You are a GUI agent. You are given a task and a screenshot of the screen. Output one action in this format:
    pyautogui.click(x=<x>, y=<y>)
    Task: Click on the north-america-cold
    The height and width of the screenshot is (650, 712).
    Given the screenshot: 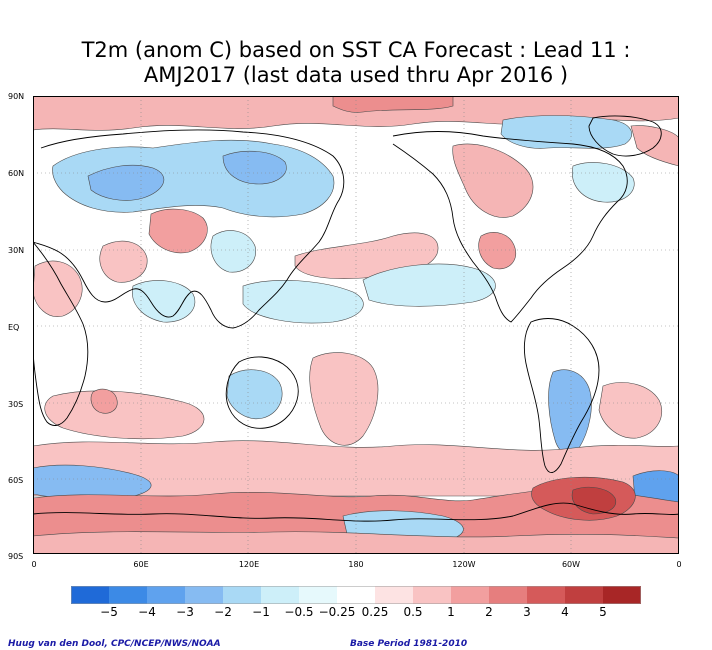 What is the action you would take?
    pyautogui.click(x=566, y=132)
    